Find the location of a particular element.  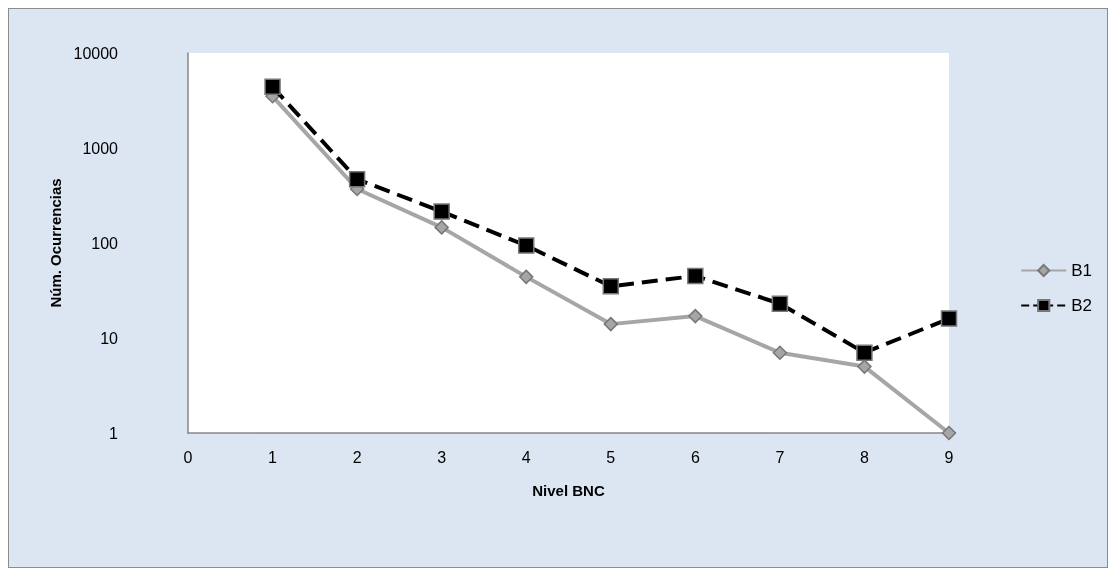

x-tick-label: 8 is located at coordinates (864, 457).